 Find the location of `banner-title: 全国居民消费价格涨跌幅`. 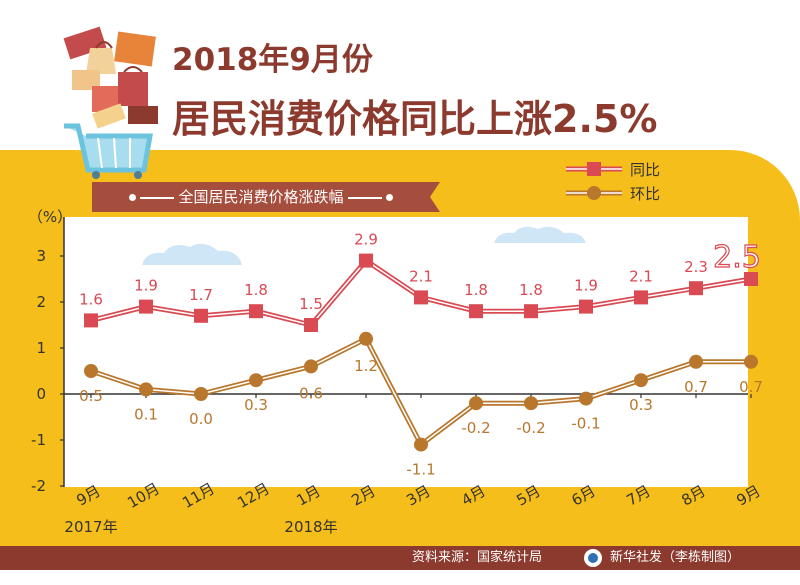

banner-title: 全国居民消费价格涨跌幅 is located at coordinates (261, 197).